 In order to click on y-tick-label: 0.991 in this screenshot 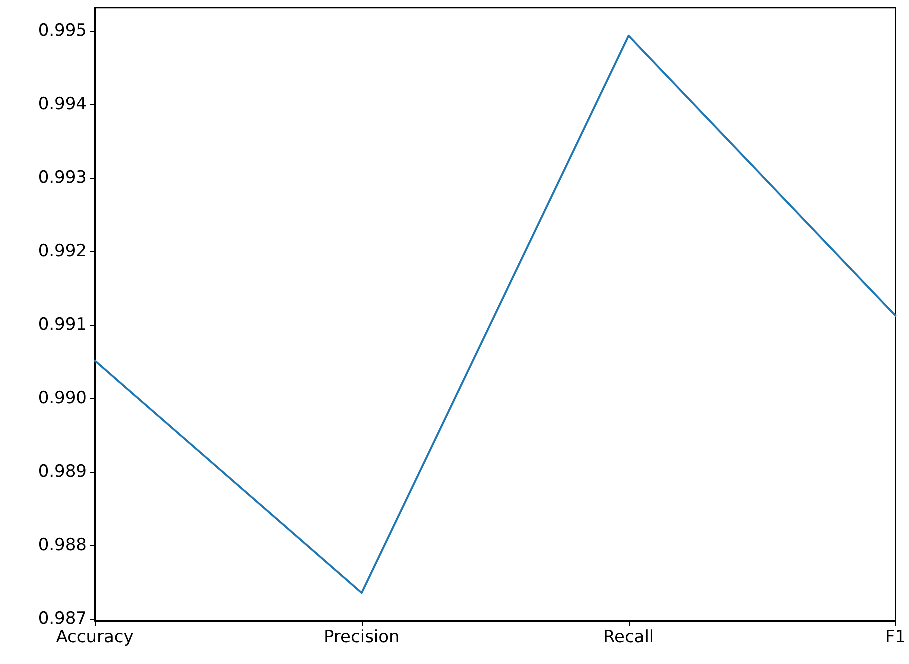, I will do `click(62, 324)`.